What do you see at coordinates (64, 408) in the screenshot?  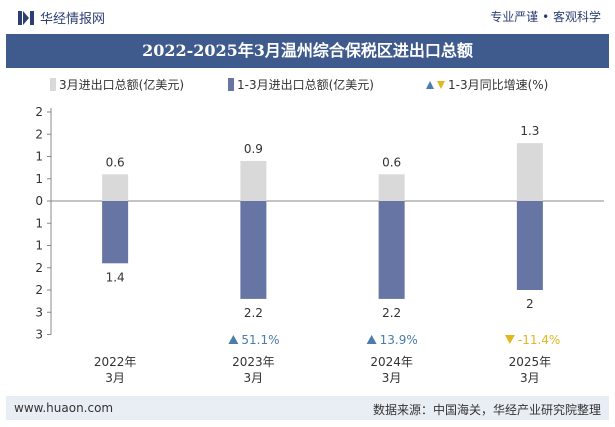 I see `footer-website-link: www.huaon.com` at bounding box center [64, 408].